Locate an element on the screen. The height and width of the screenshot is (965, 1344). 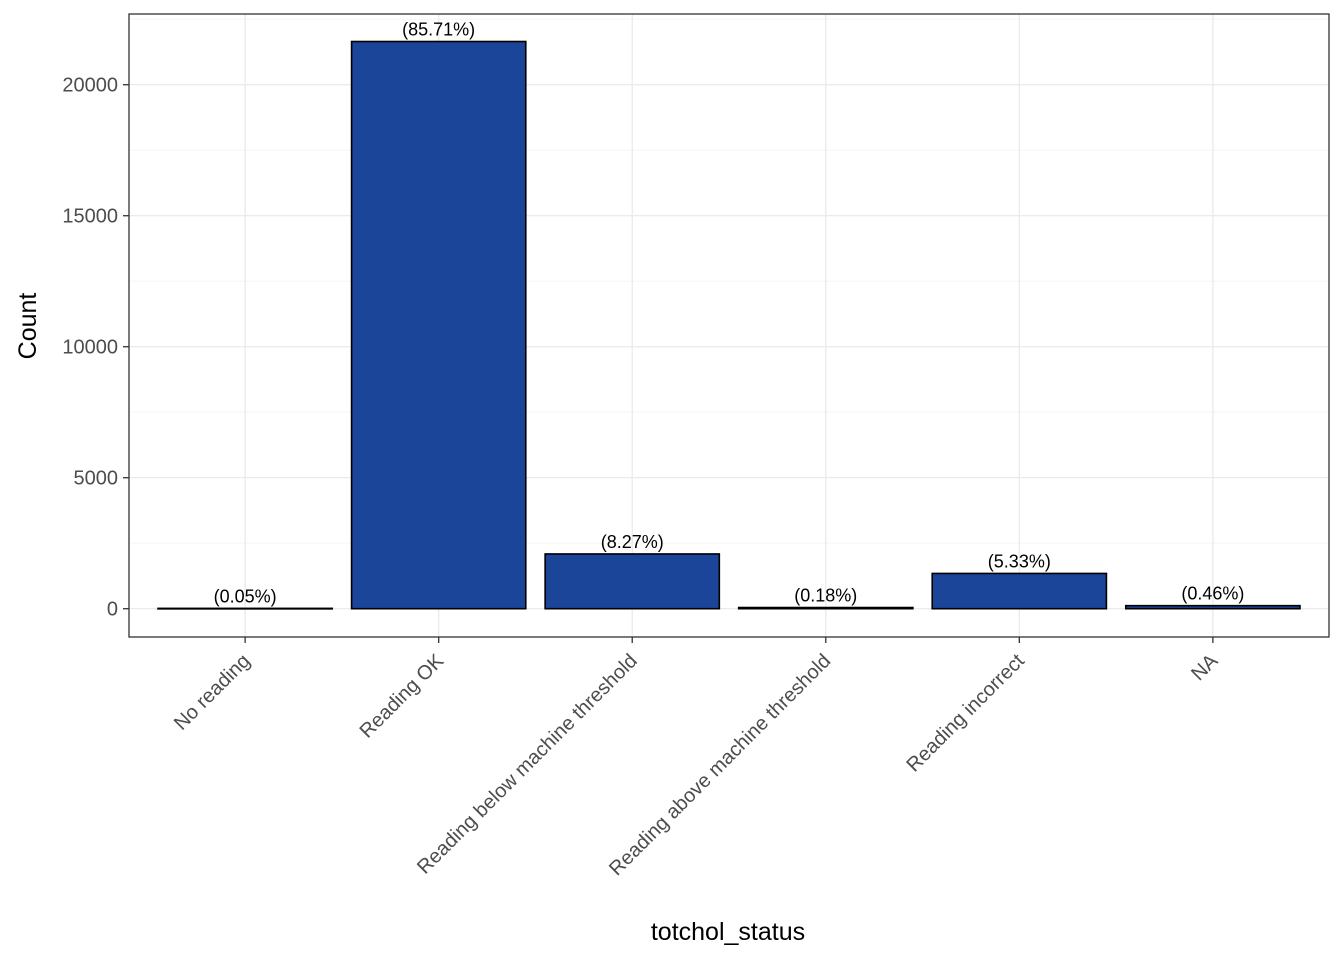
bar-reading-ok is located at coordinates (438, 325).